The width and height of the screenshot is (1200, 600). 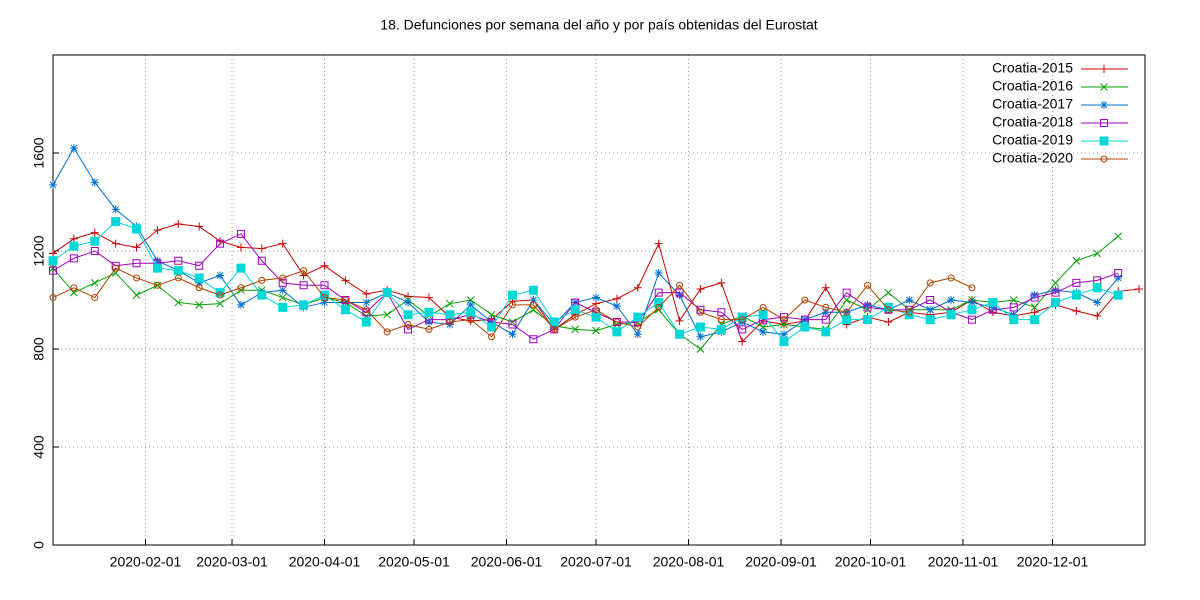 What do you see at coordinates (1032, 158) in the screenshot?
I see `legend-label: Croatia-2020` at bounding box center [1032, 158].